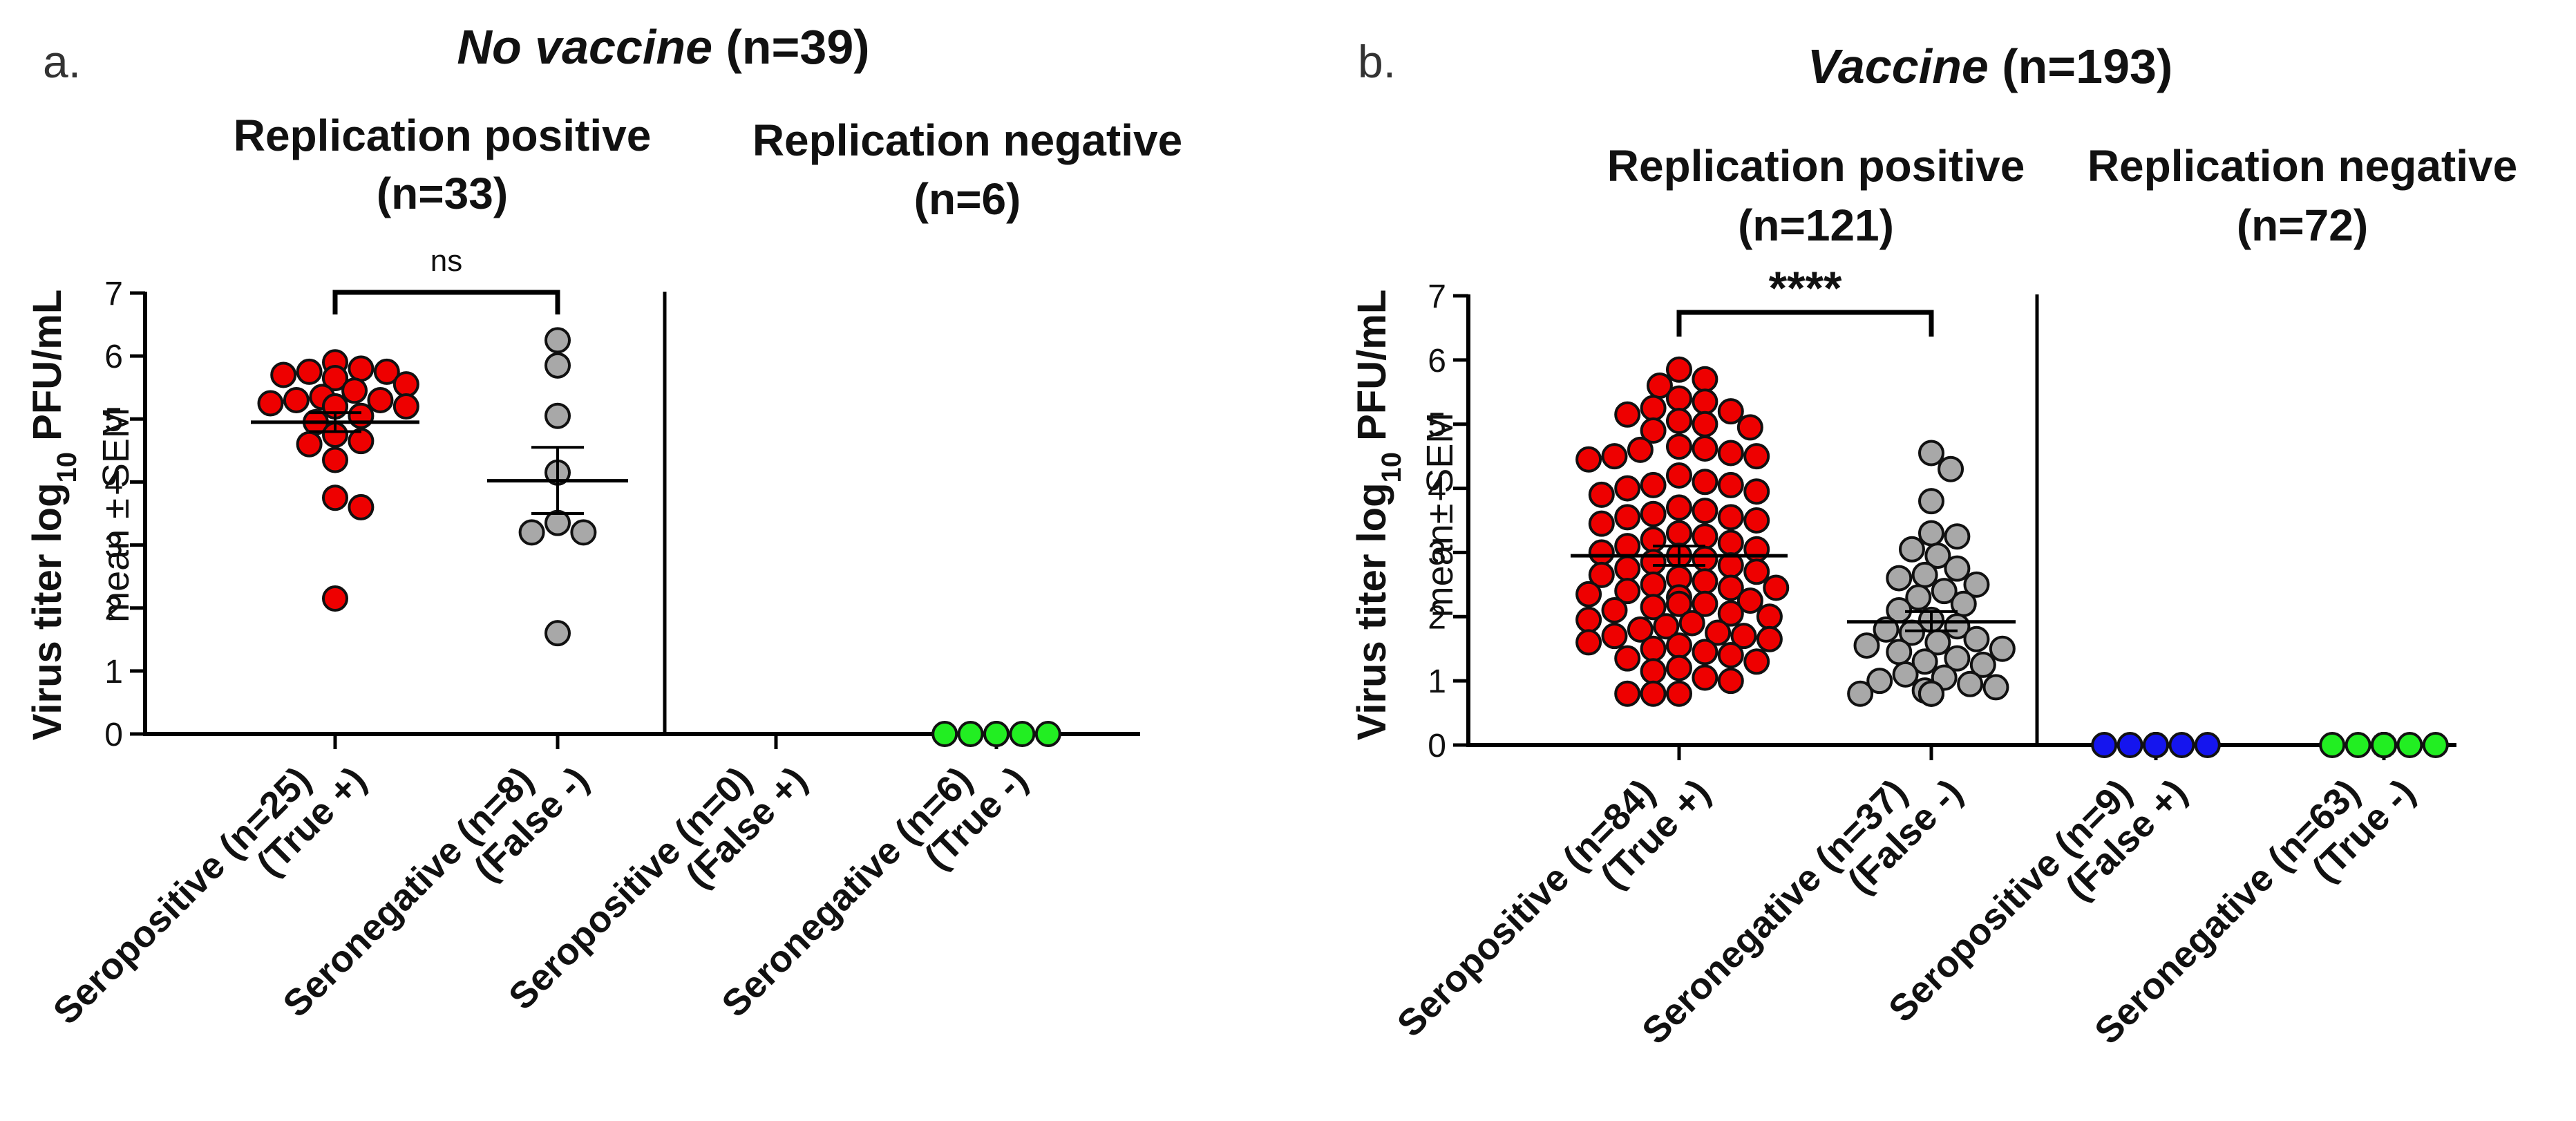 The height and width of the screenshot is (1121, 2576). Describe the element at coordinates (113, 357) in the screenshot. I see `panel-a-ytick-label-6: 6` at that location.